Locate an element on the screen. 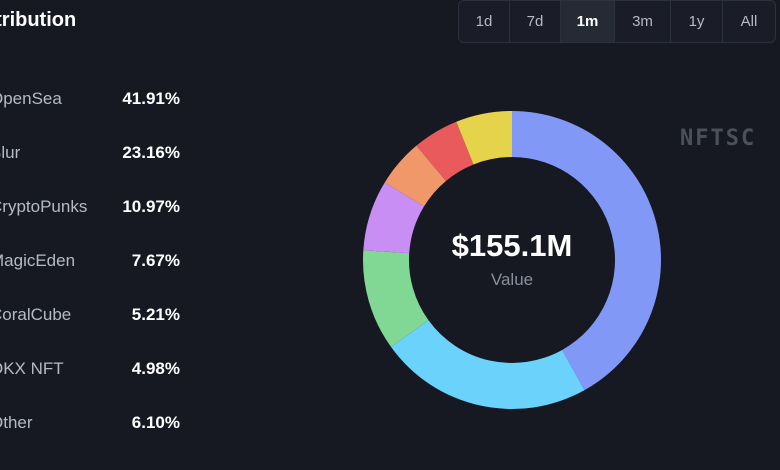  chart-title: Distribution is located at coordinates (38, 20).